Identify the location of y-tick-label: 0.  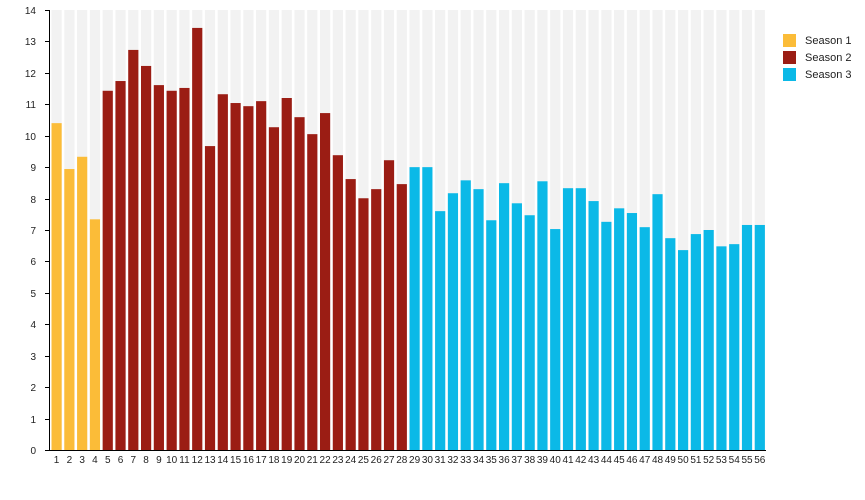
(33, 451).